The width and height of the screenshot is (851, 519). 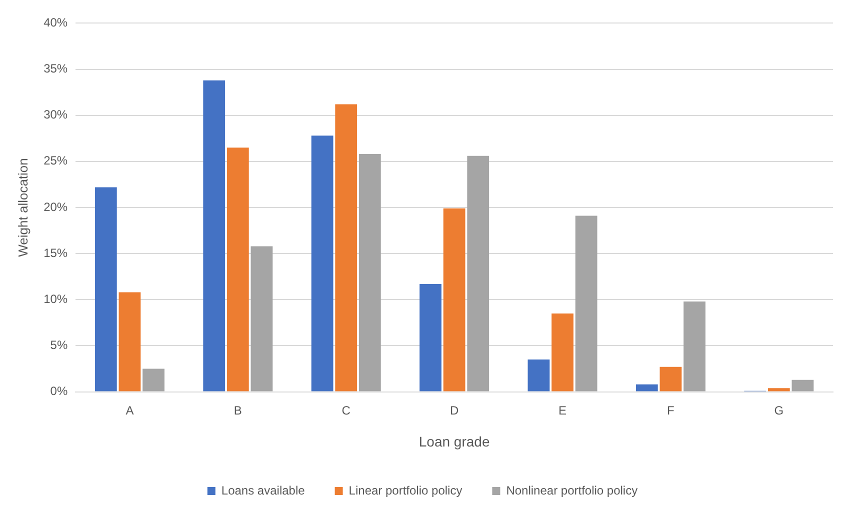 I want to click on x-tick-label: F, so click(x=670, y=410).